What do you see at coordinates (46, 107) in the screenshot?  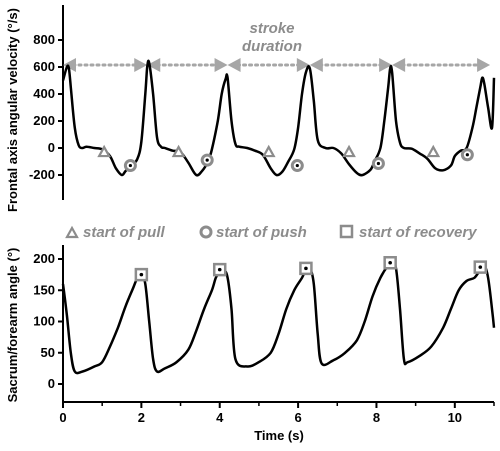 I see `top-y-ticks: 800 600 400 200 0 -200` at bounding box center [46, 107].